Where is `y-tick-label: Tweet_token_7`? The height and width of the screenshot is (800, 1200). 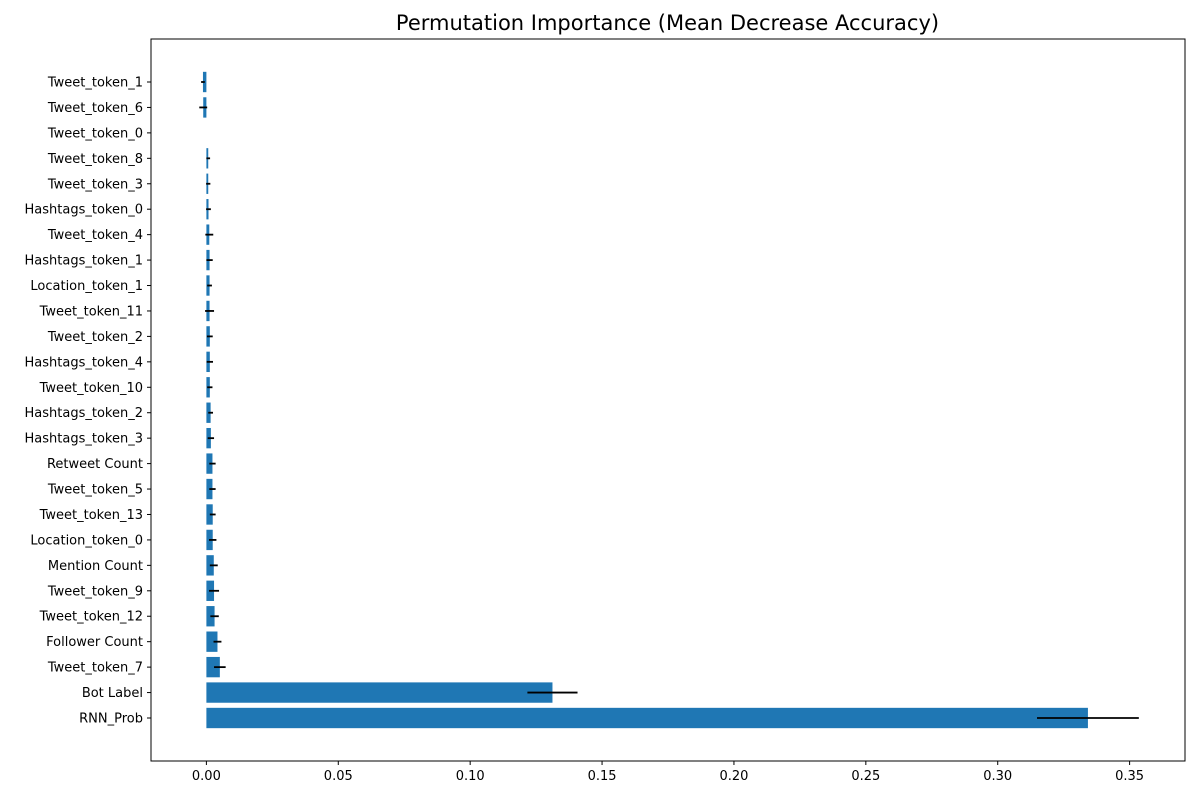 y-tick-label: Tweet_token_7 is located at coordinates (95, 668).